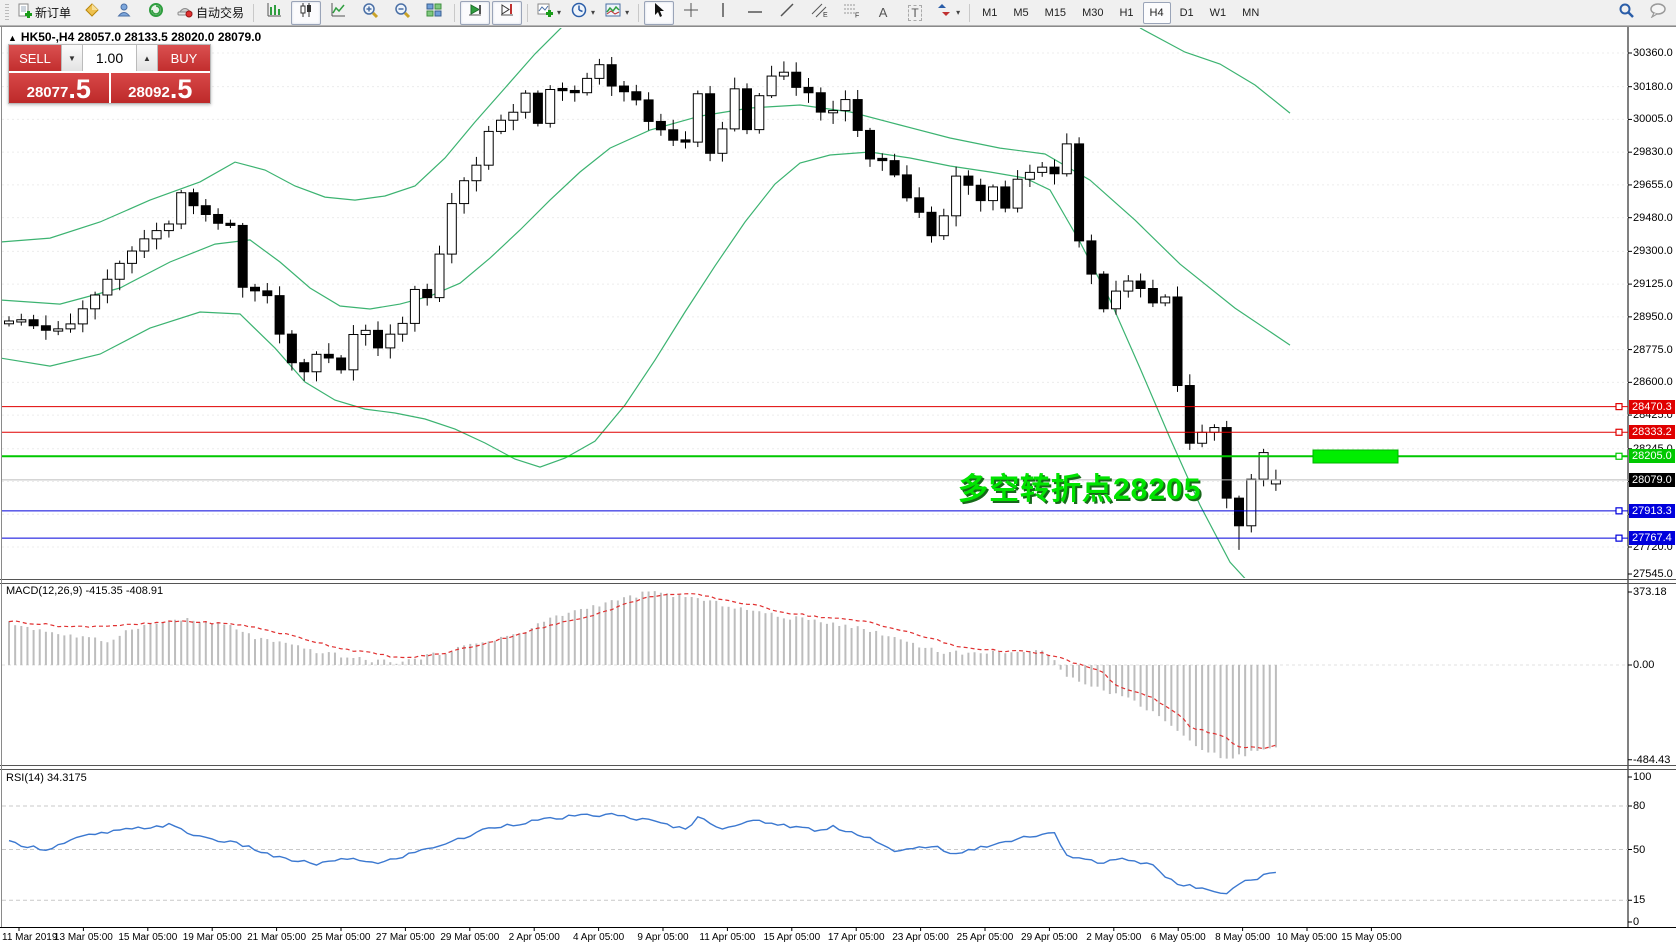 This screenshot has height=947, width=1676. I want to click on navigator-button, so click(124, 13).